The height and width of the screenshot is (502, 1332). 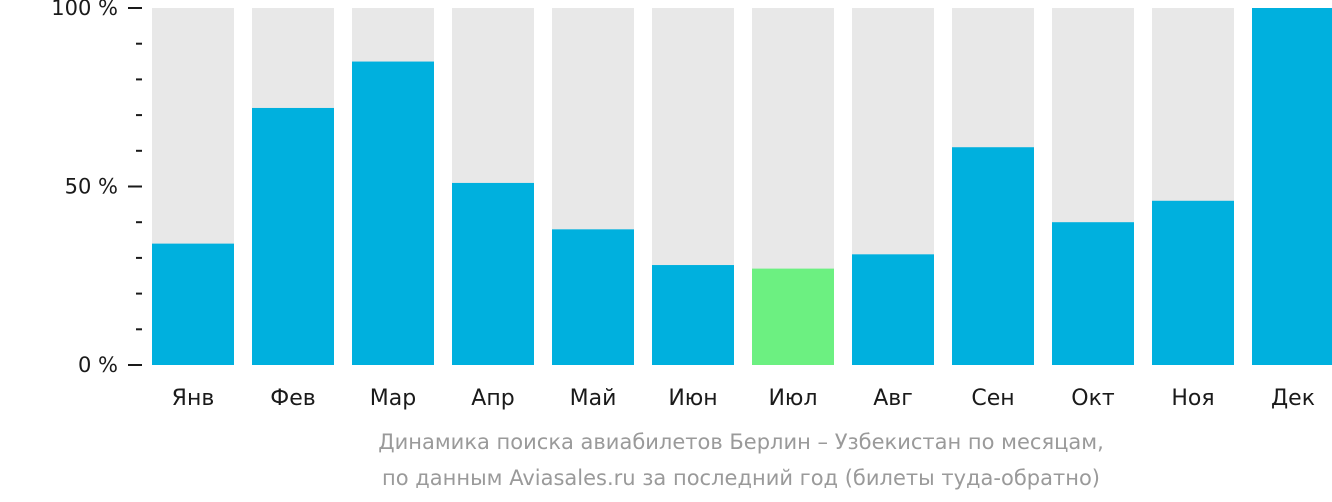 What do you see at coordinates (84, 10) in the screenshot?
I see `y-tick-label: 100 %` at bounding box center [84, 10].